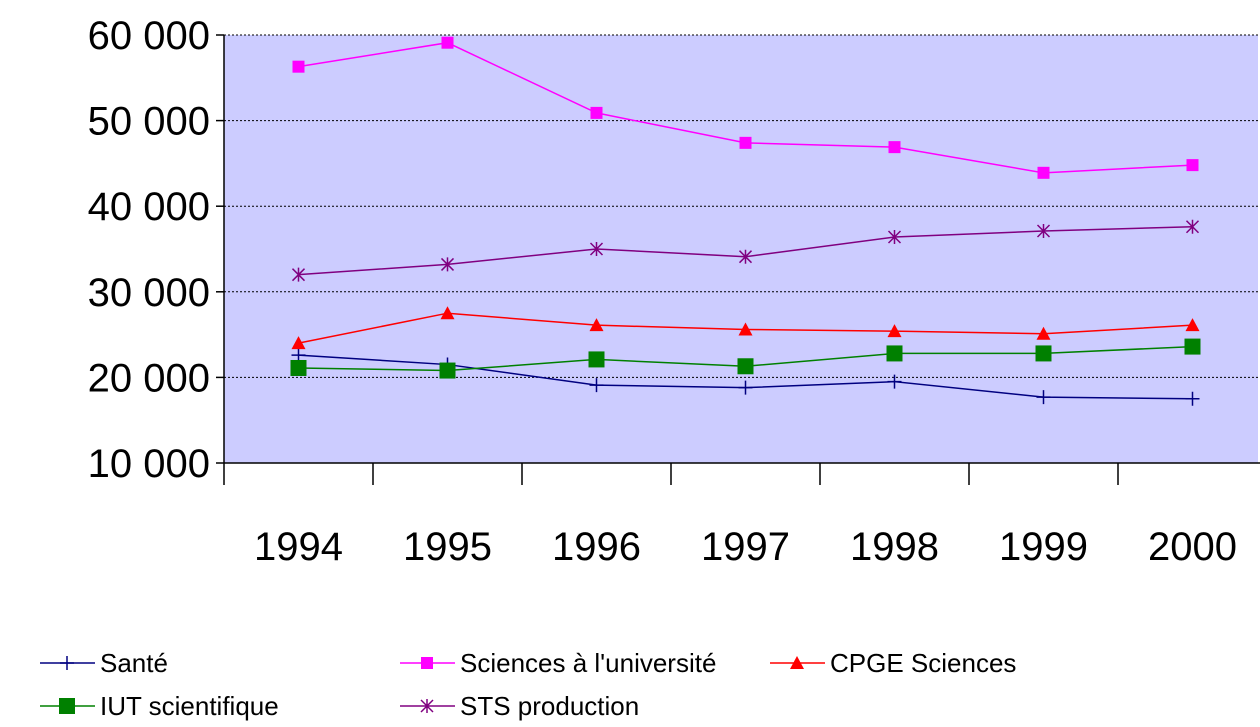  I want to click on y-tick-label: 40 000, so click(149, 207).